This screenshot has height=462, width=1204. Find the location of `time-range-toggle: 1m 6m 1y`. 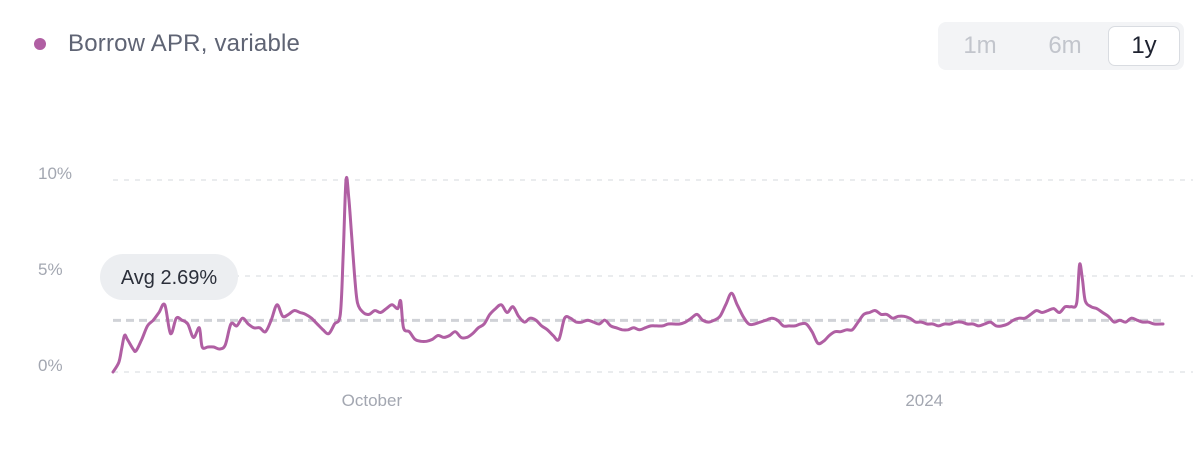

time-range-toggle: 1m 6m 1y is located at coordinates (1061, 46).